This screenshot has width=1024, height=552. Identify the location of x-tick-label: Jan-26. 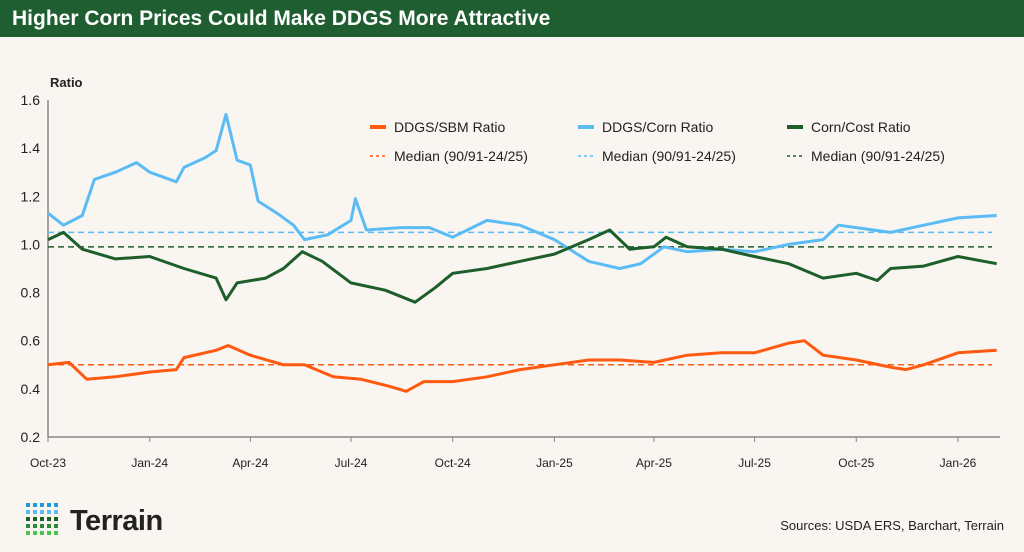
(958, 463).